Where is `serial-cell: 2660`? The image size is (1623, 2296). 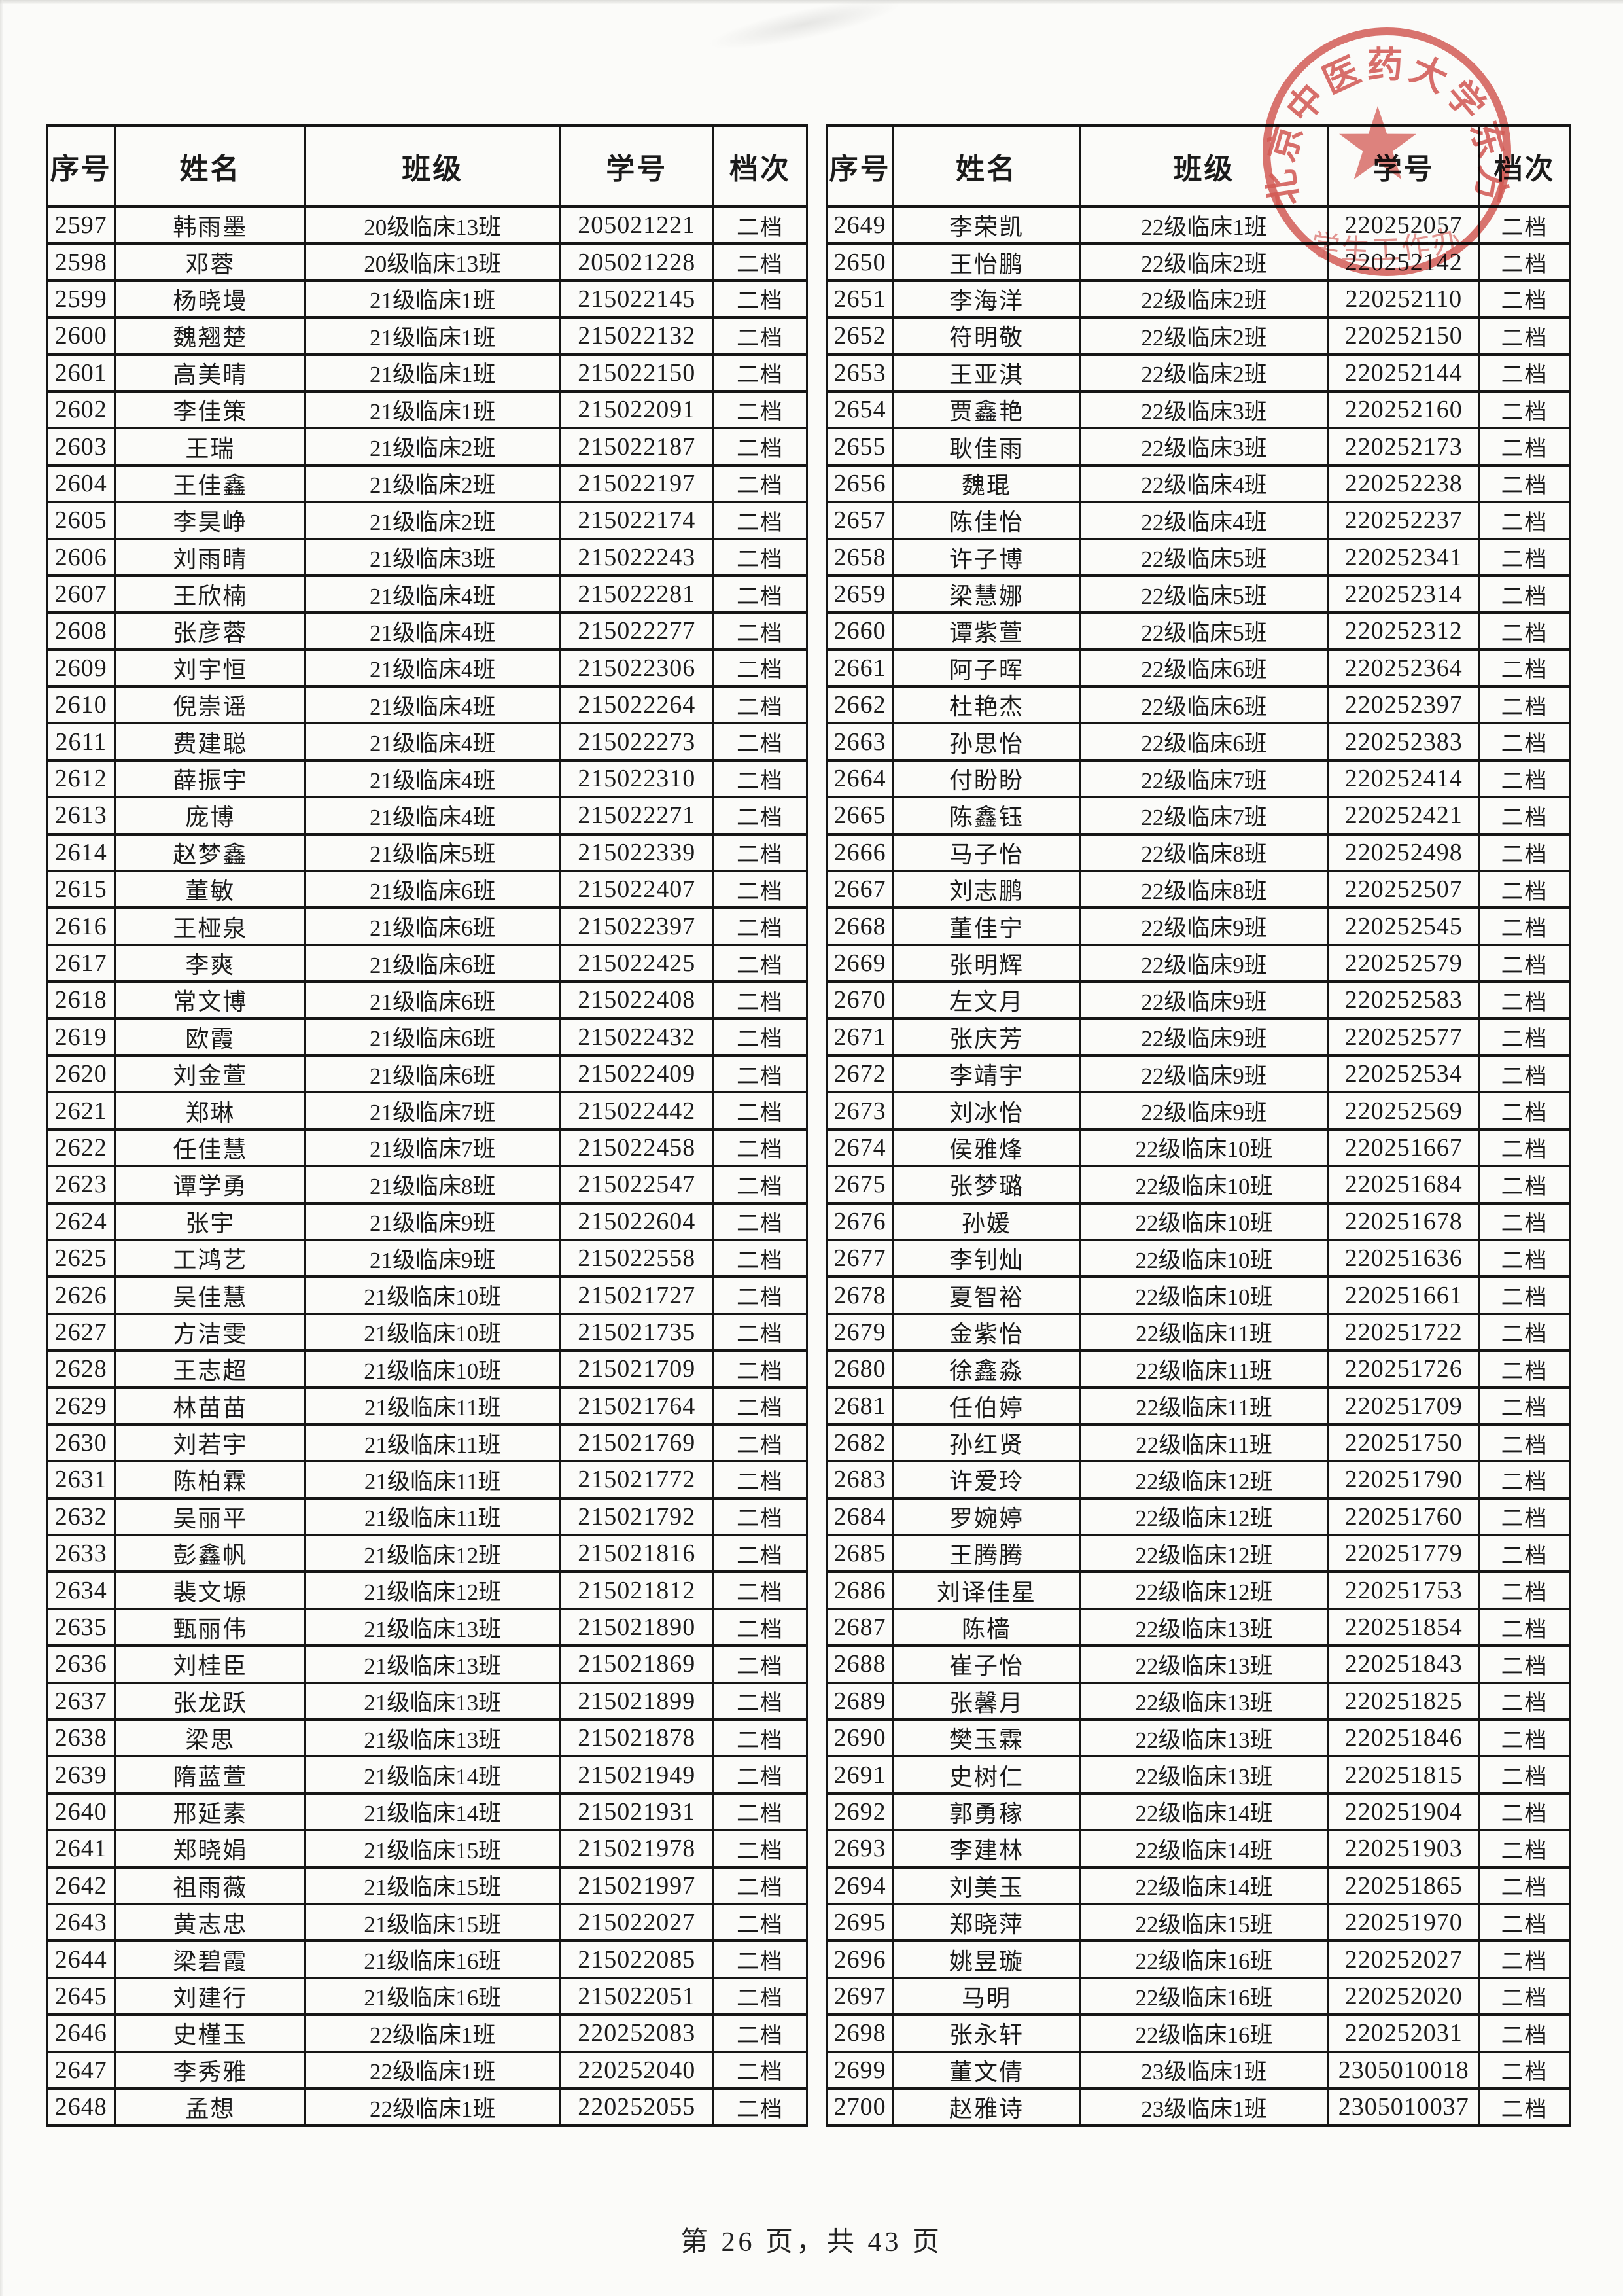 serial-cell: 2660 is located at coordinates (860, 631).